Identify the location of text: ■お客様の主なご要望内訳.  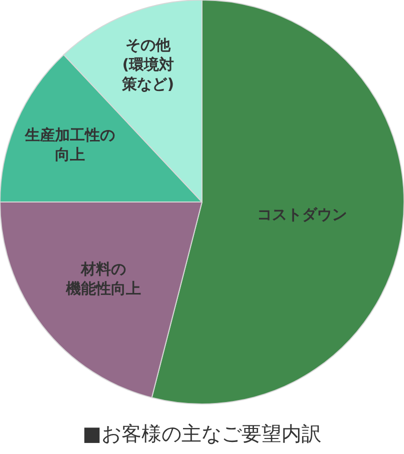
(202, 433).